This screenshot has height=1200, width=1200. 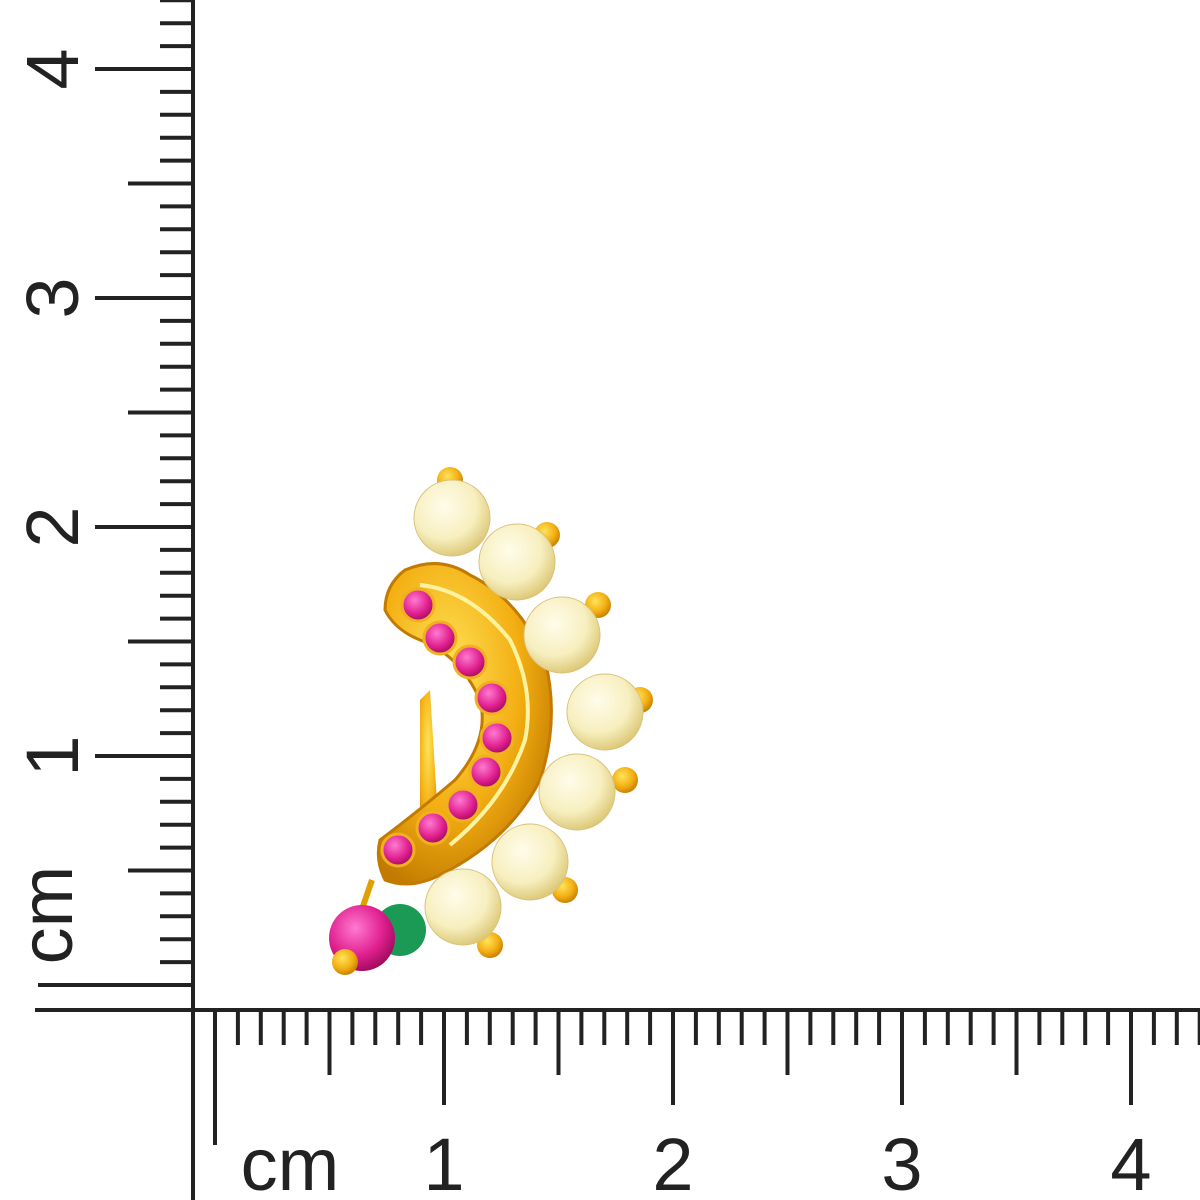 What do you see at coordinates (52, 526) in the screenshot?
I see `v-ruler-label: 2` at bounding box center [52, 526].